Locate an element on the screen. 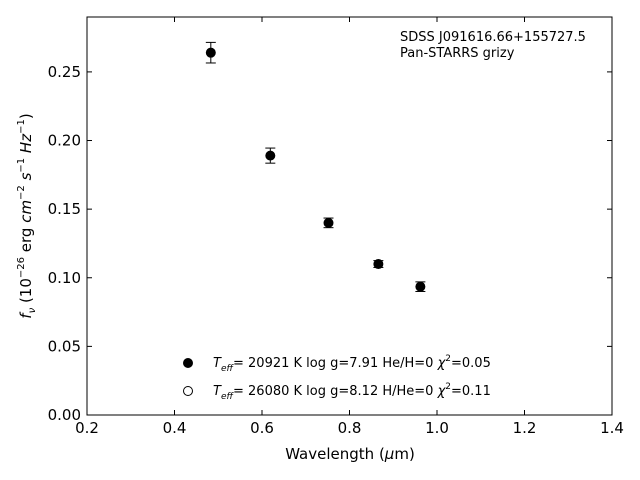  y-tick-label: 0.05 is located at coordinates (64, 346).